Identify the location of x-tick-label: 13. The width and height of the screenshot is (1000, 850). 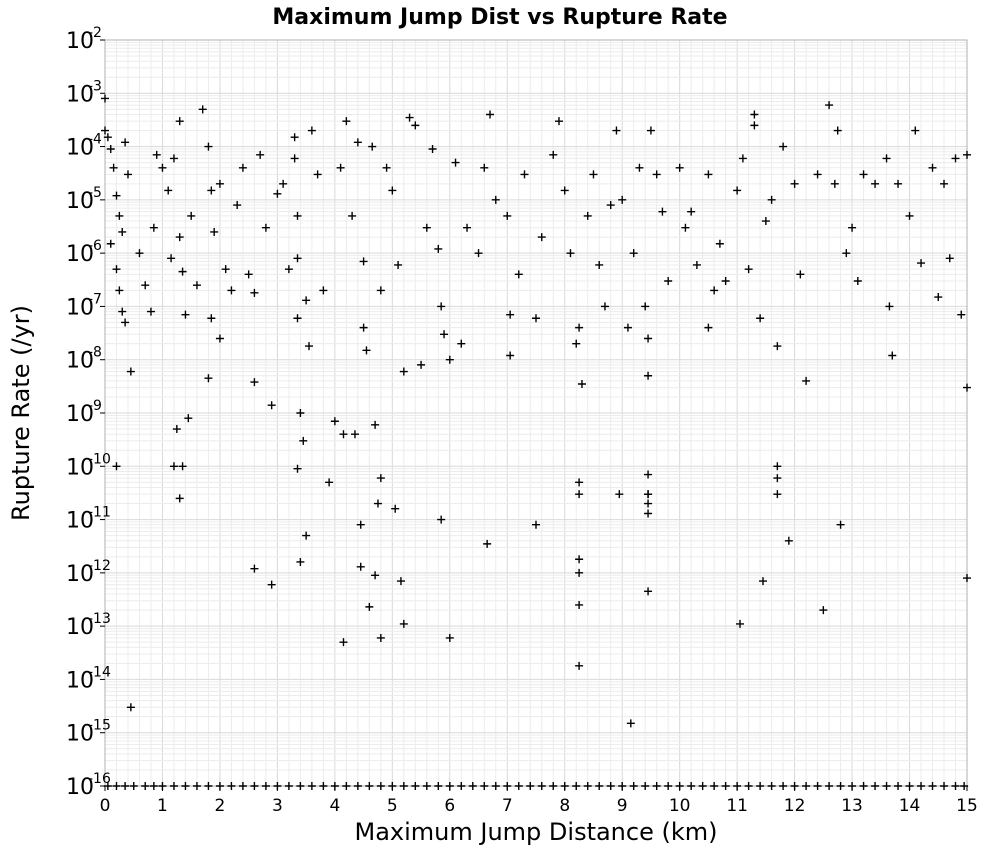
(852, 806).